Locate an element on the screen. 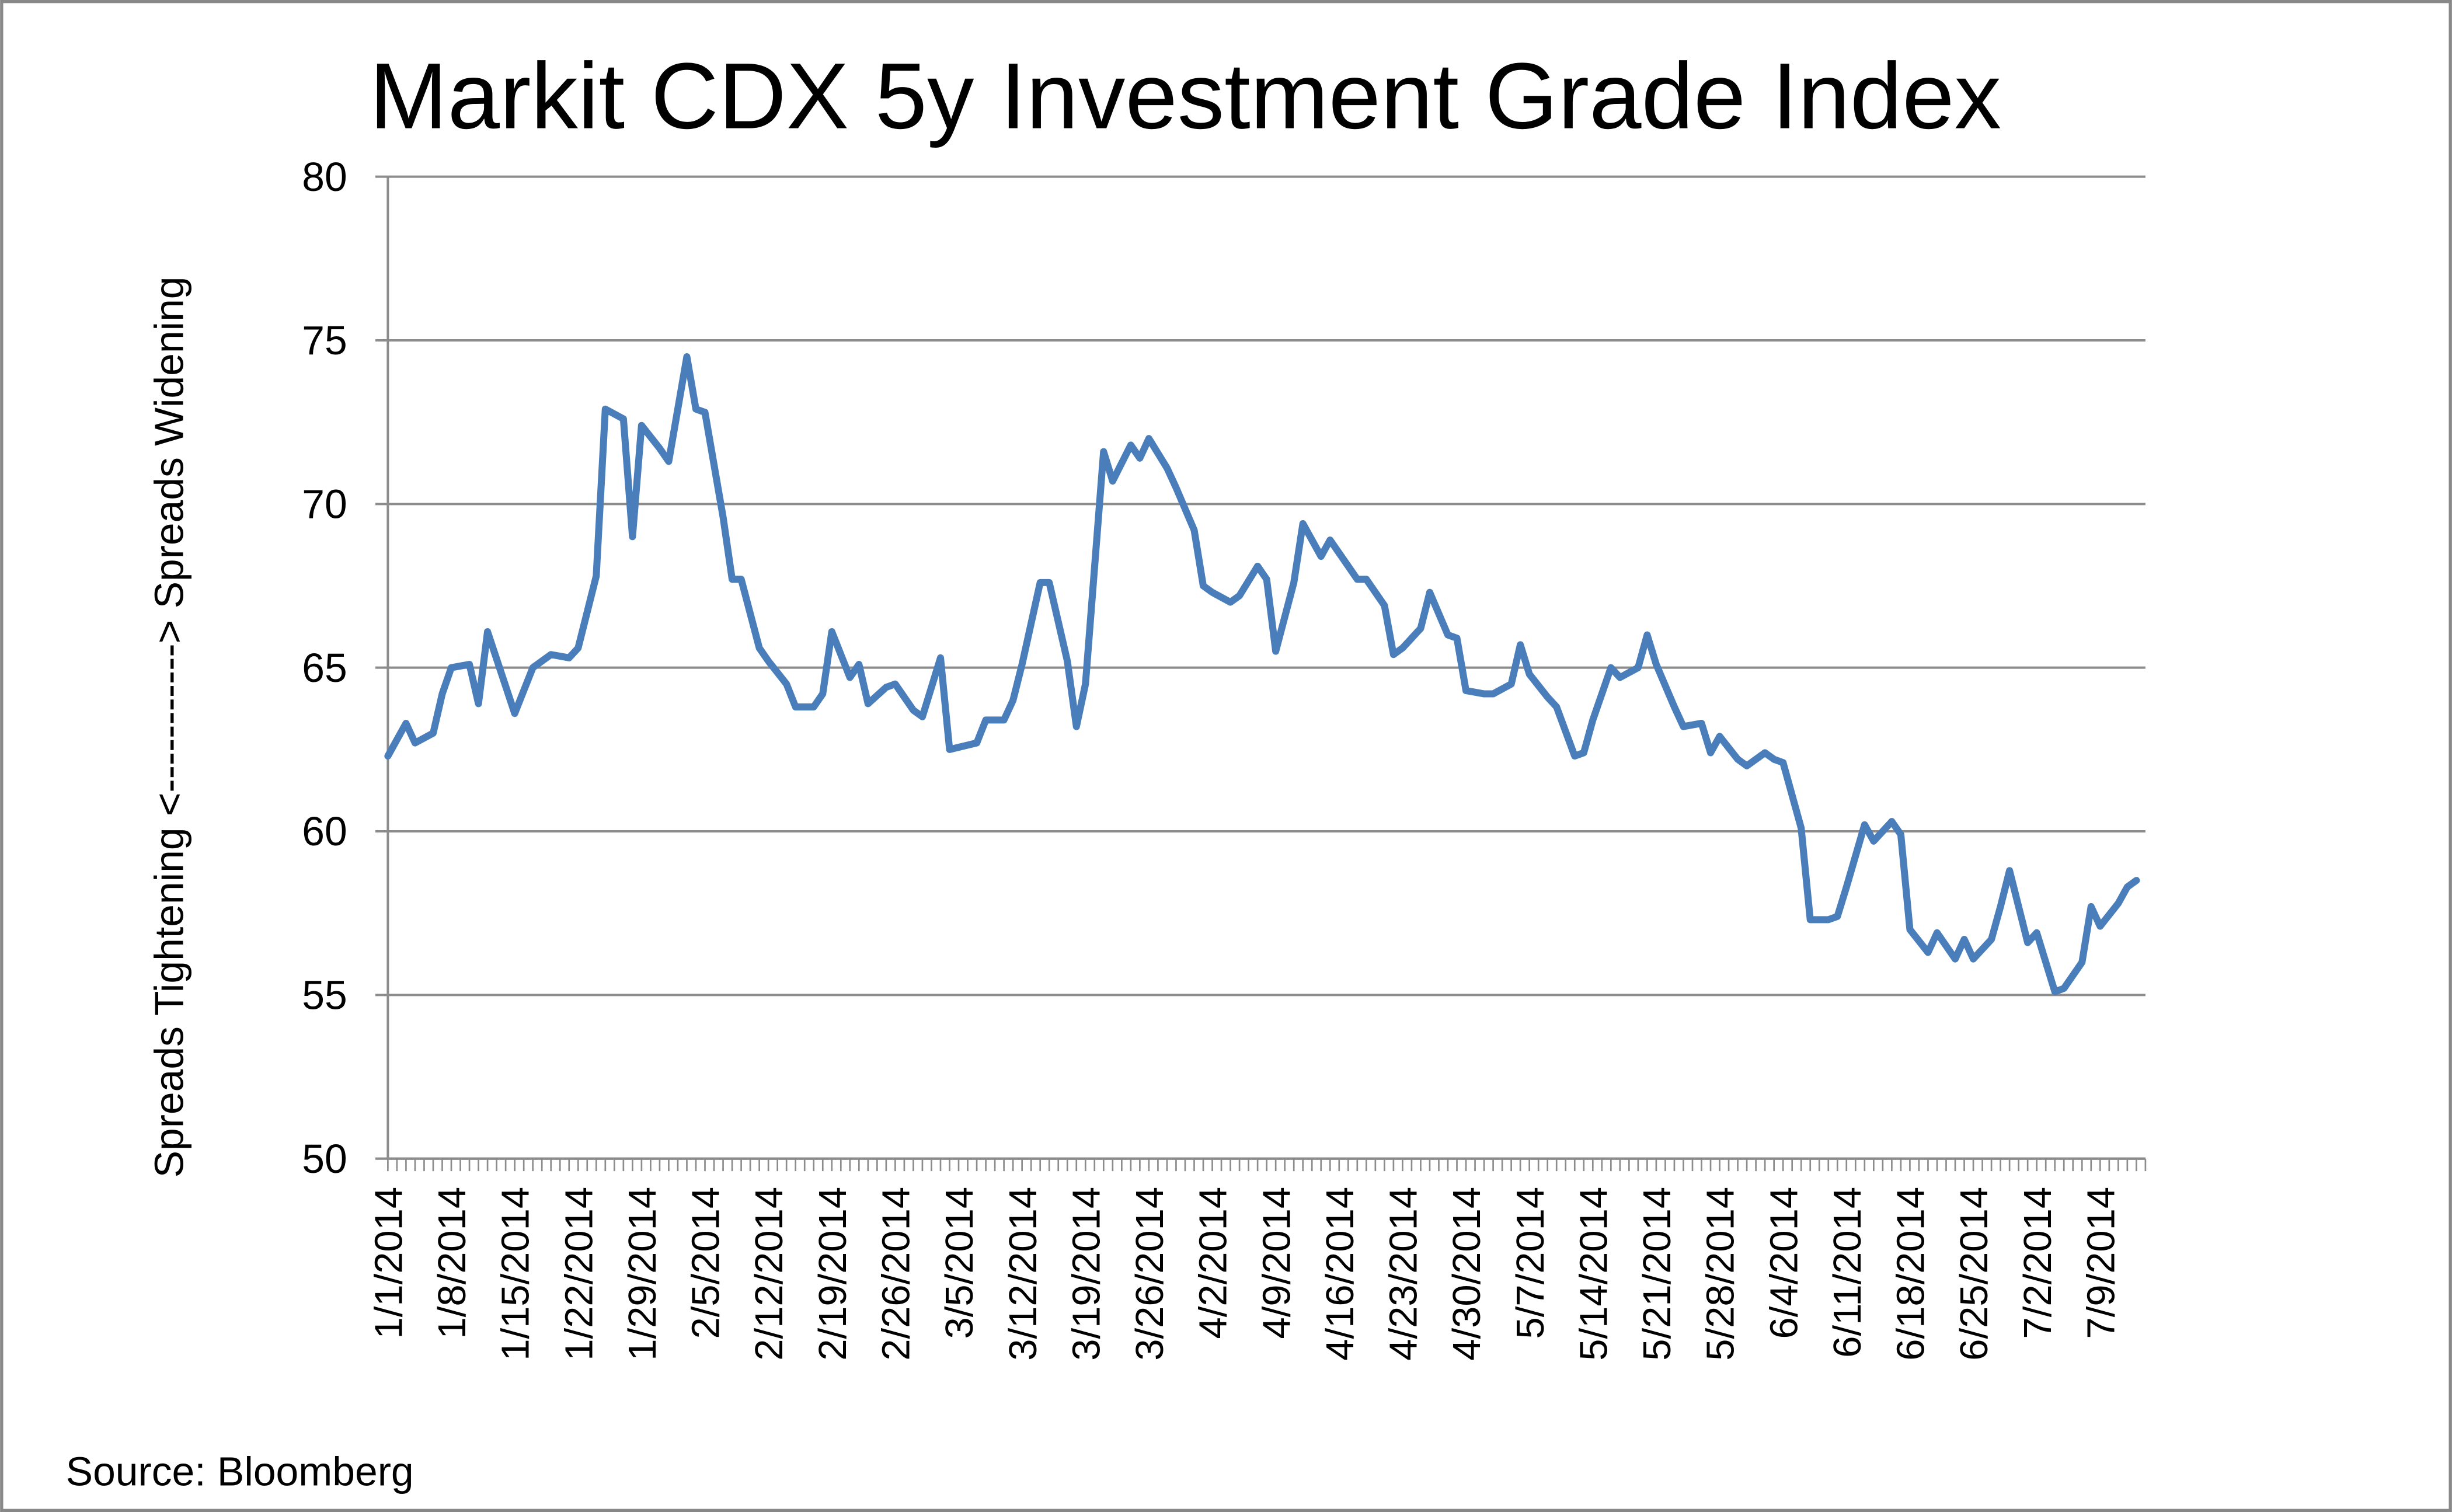  x-tick-label: 7/9/2014 is located at coordinates (2101, 1263).